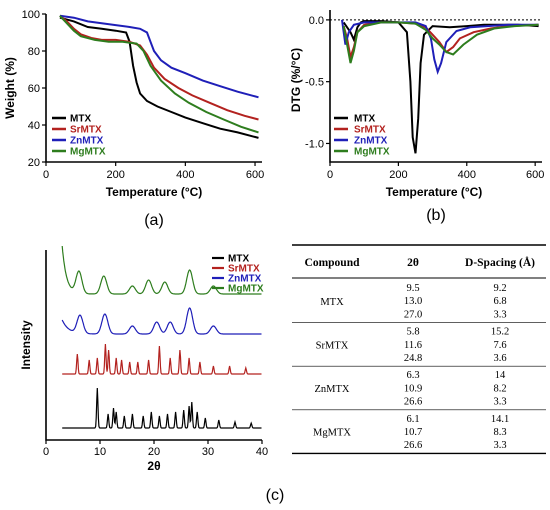 The height and width of the screenshot is (510, 550). Describe the element at coordinates (255, 175) in the screenshot. I see `chart-a-xtick-label: 600` at that location.